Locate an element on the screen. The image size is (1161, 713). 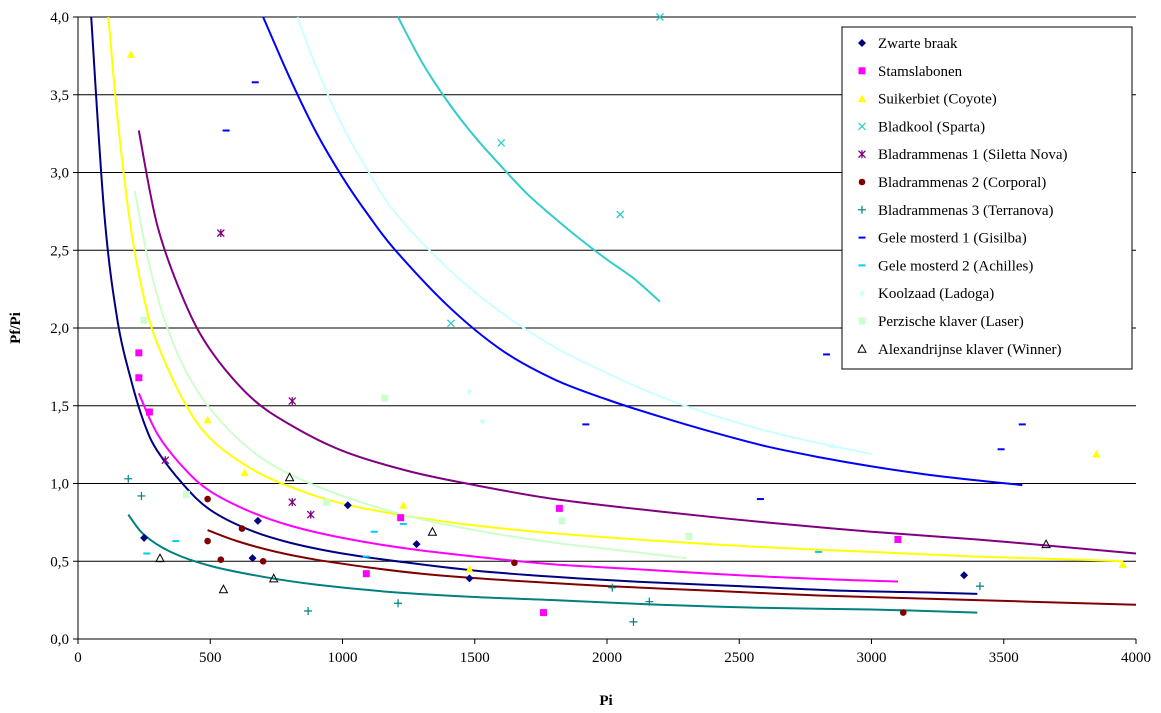
legend-label: Gele mosterd 1 (Gisilba) is located at coordinates (952, 239).